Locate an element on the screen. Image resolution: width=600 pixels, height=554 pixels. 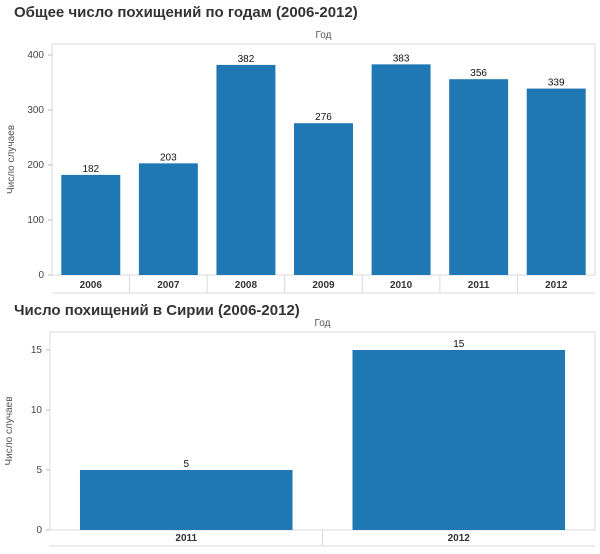
chart-2-data-label: 5 is located at coordinates (186, 464).